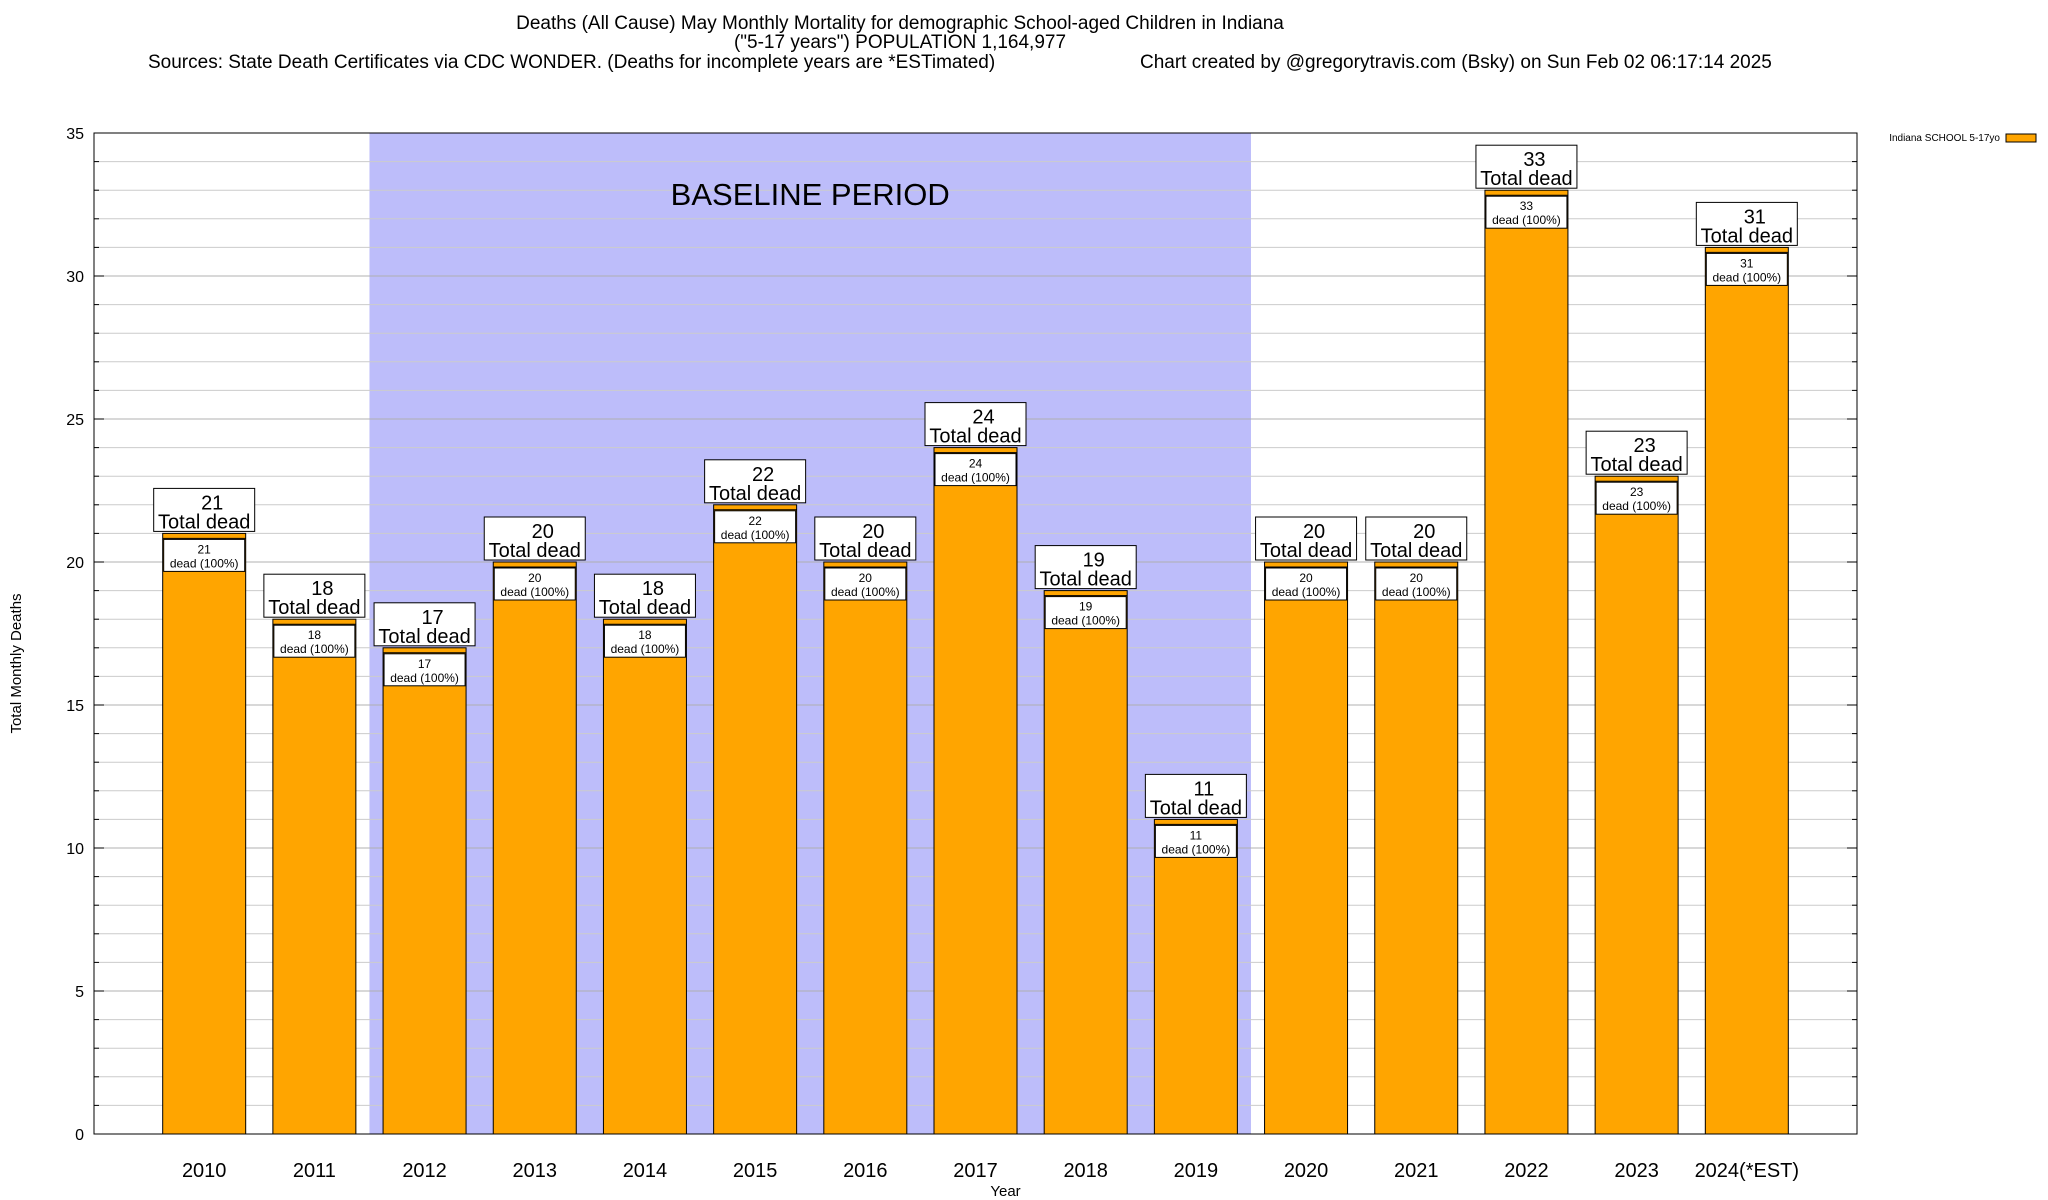 This screenshot has width=2048, height=1200. Describe the element at coordinates (1086, 607) in the screenshot. I see `inner-value-label: 19` at that location.